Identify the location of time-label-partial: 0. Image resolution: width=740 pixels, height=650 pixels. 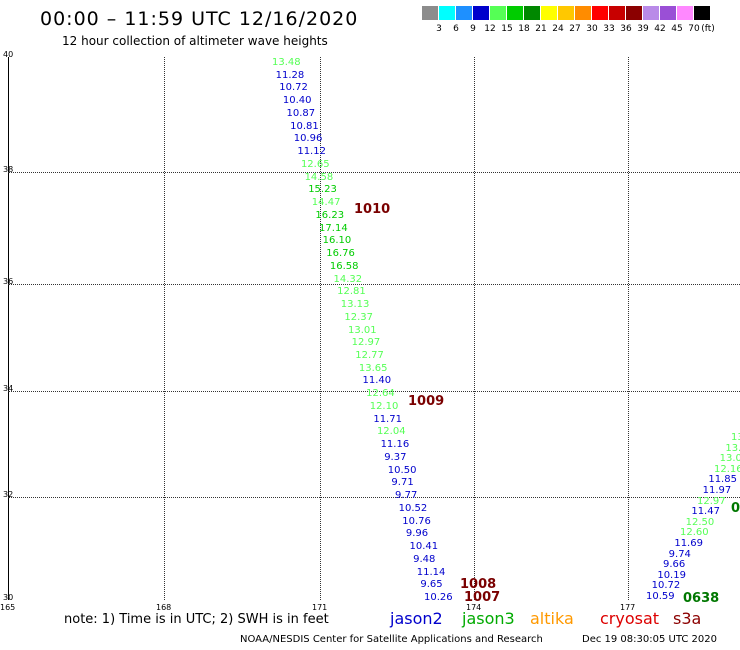
(735, 508).